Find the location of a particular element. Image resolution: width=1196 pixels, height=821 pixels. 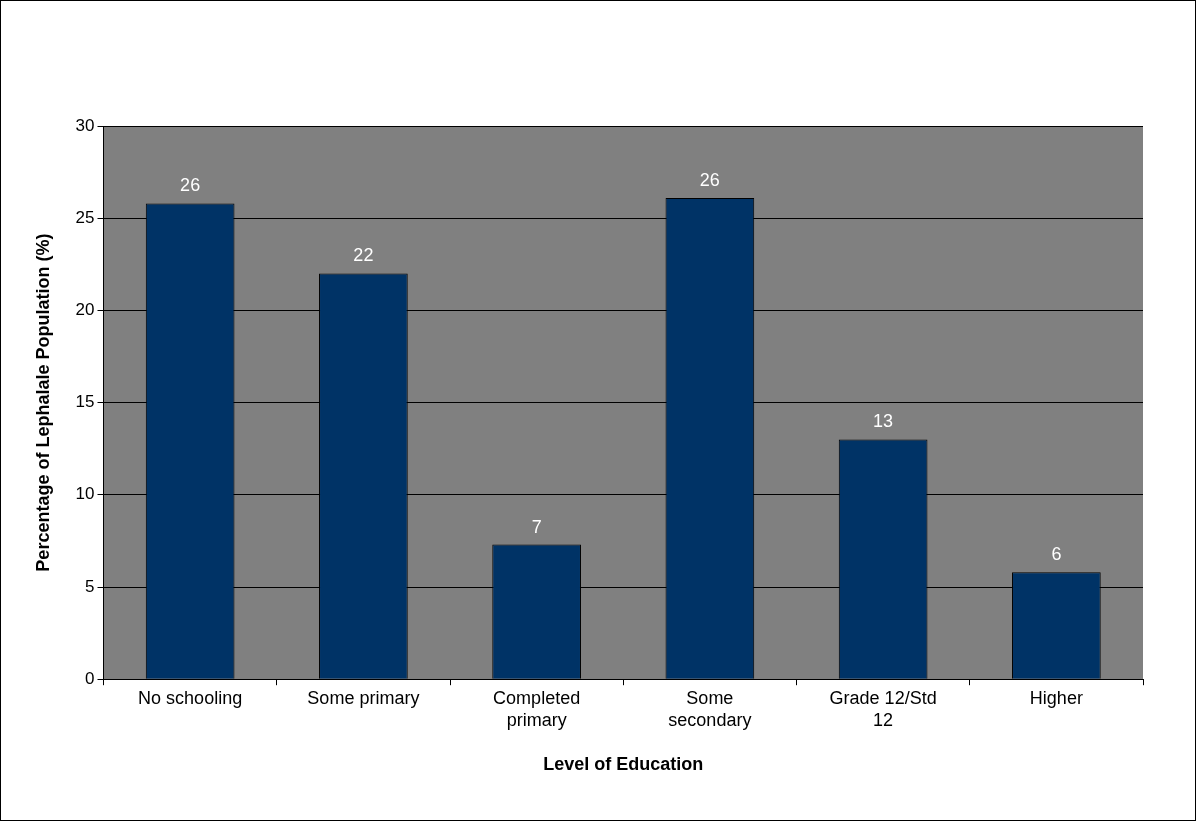

y-tick-label: 20 is located at coordinates (85, 310).